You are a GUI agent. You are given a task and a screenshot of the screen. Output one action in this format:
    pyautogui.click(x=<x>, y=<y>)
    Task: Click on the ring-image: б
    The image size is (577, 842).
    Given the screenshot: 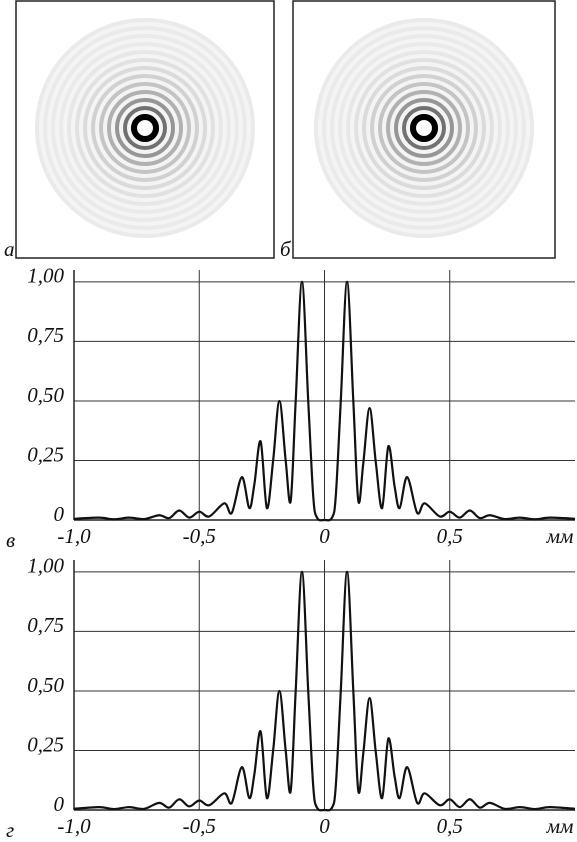 What is the action you would take?
    pyautogui.click(x=418, y=130)
    